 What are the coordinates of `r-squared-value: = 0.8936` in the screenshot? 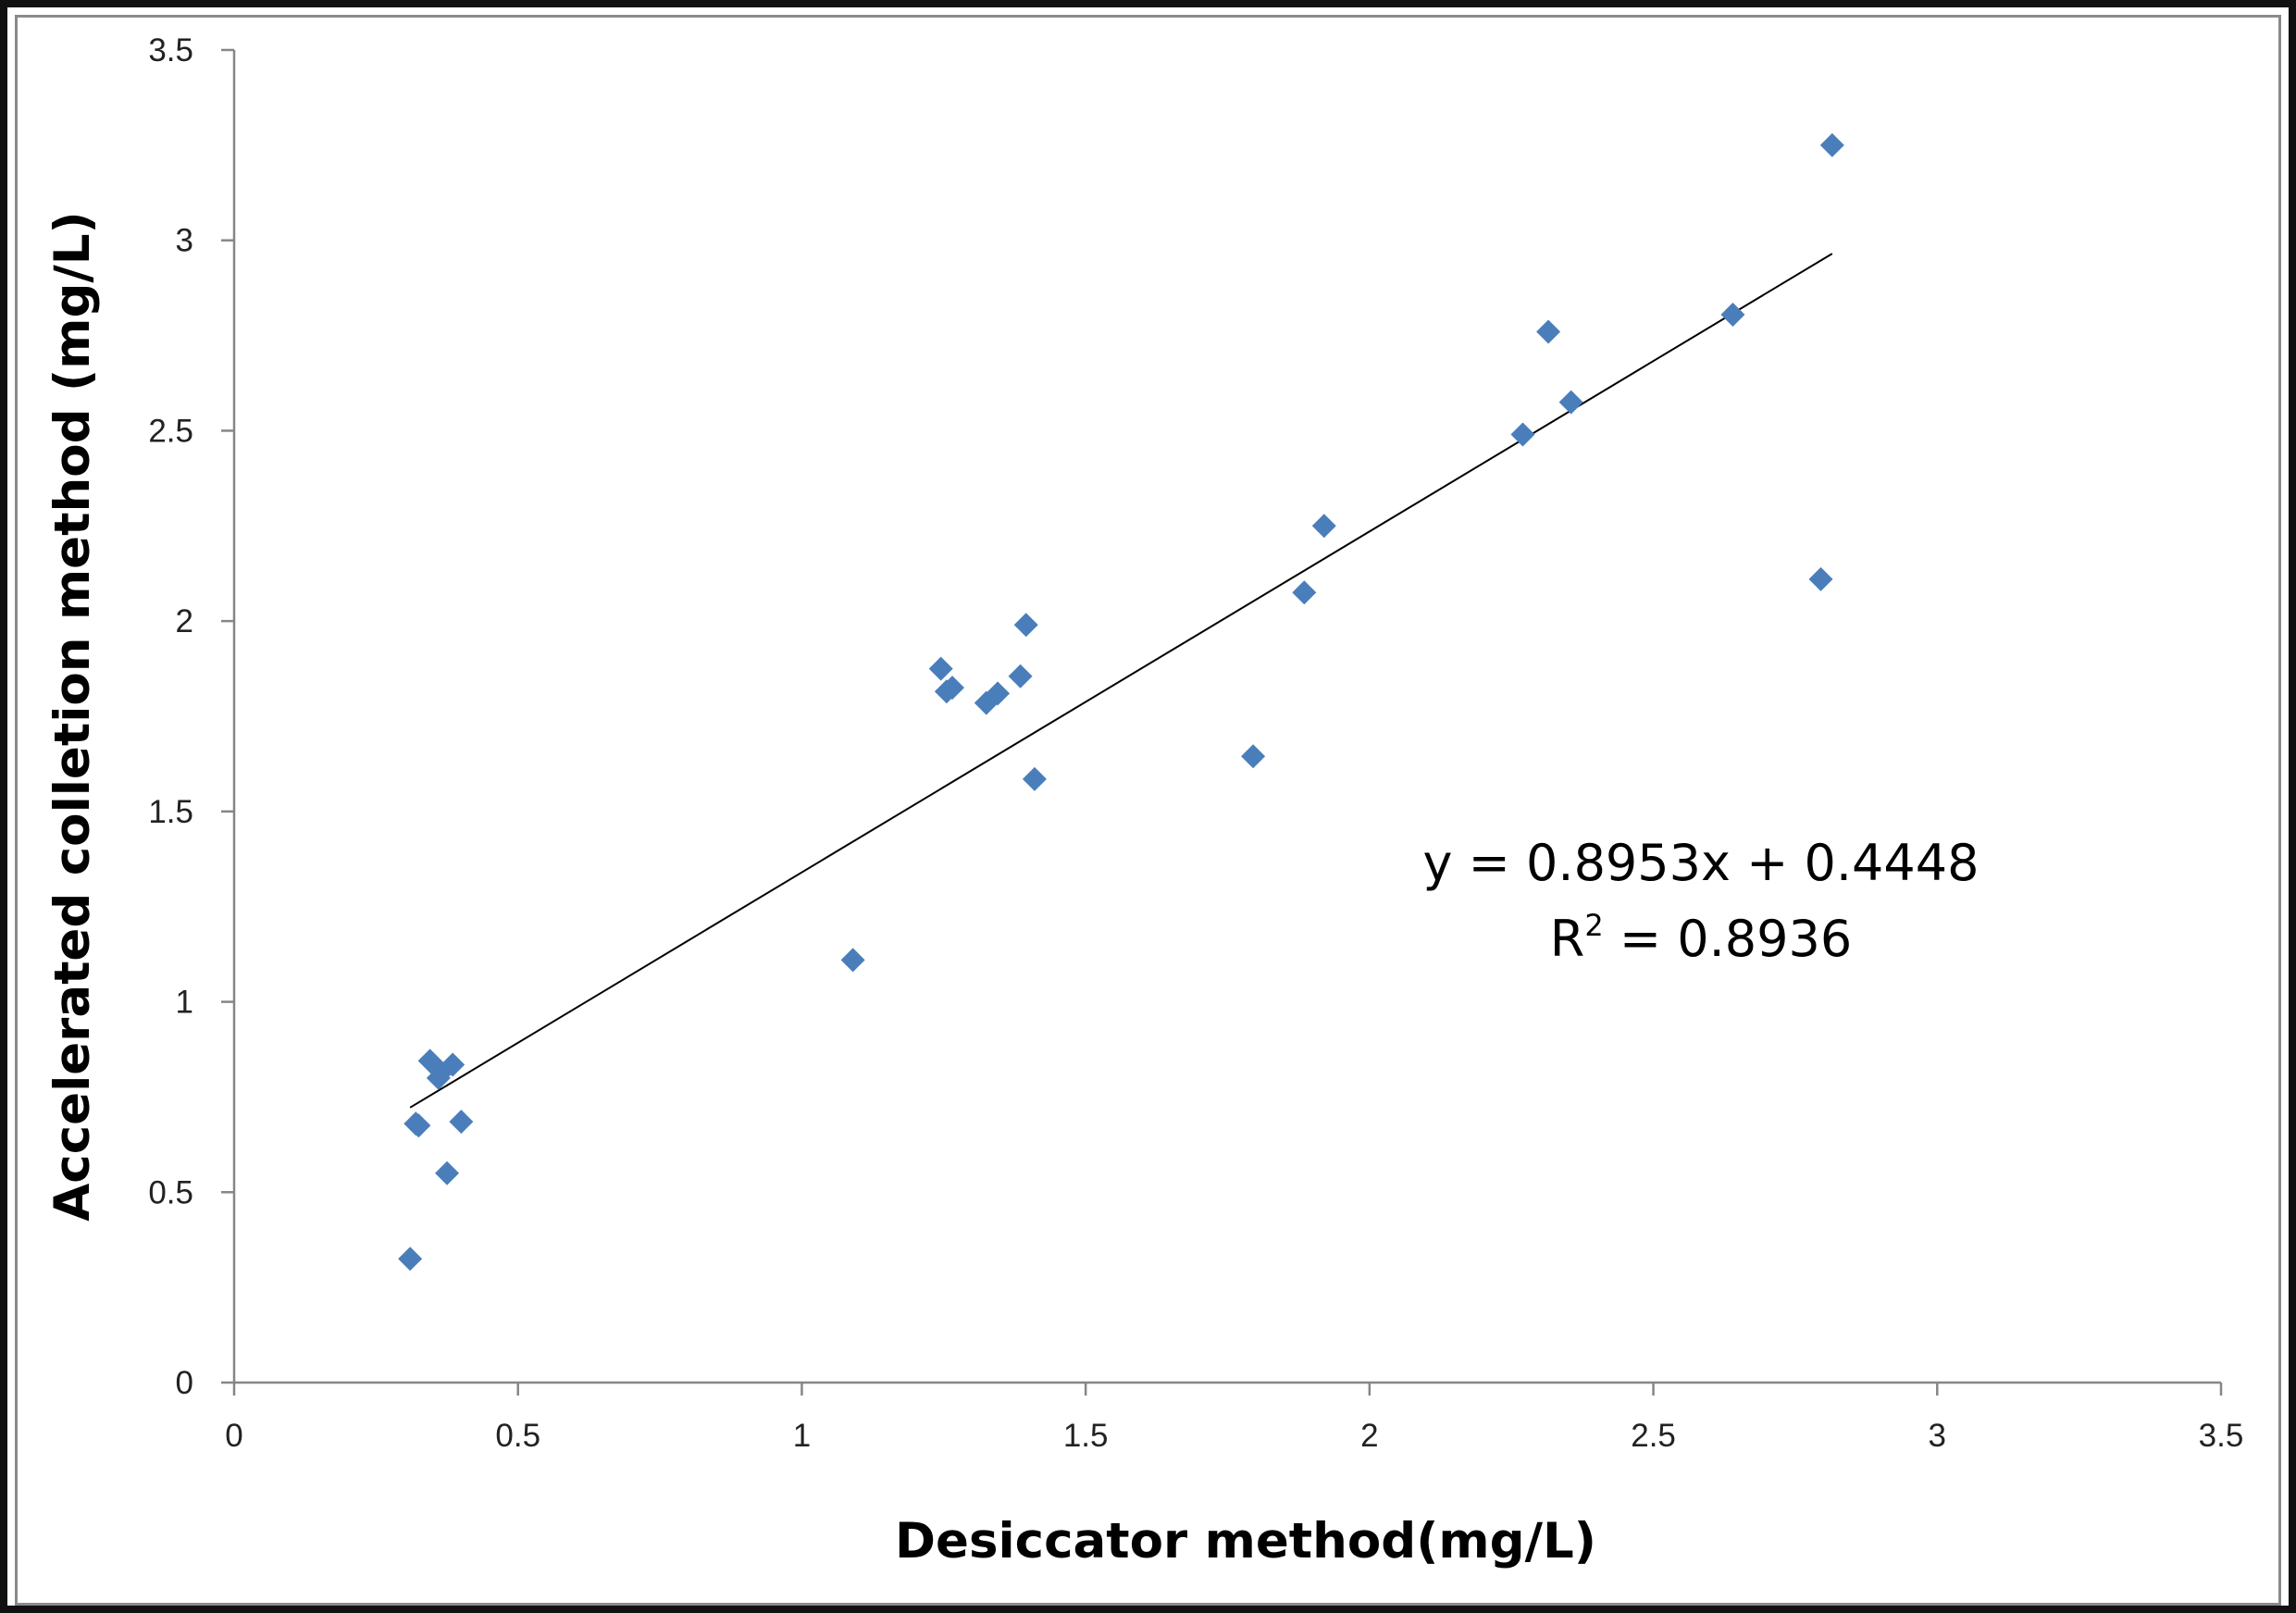 It's located at (1729, 939).